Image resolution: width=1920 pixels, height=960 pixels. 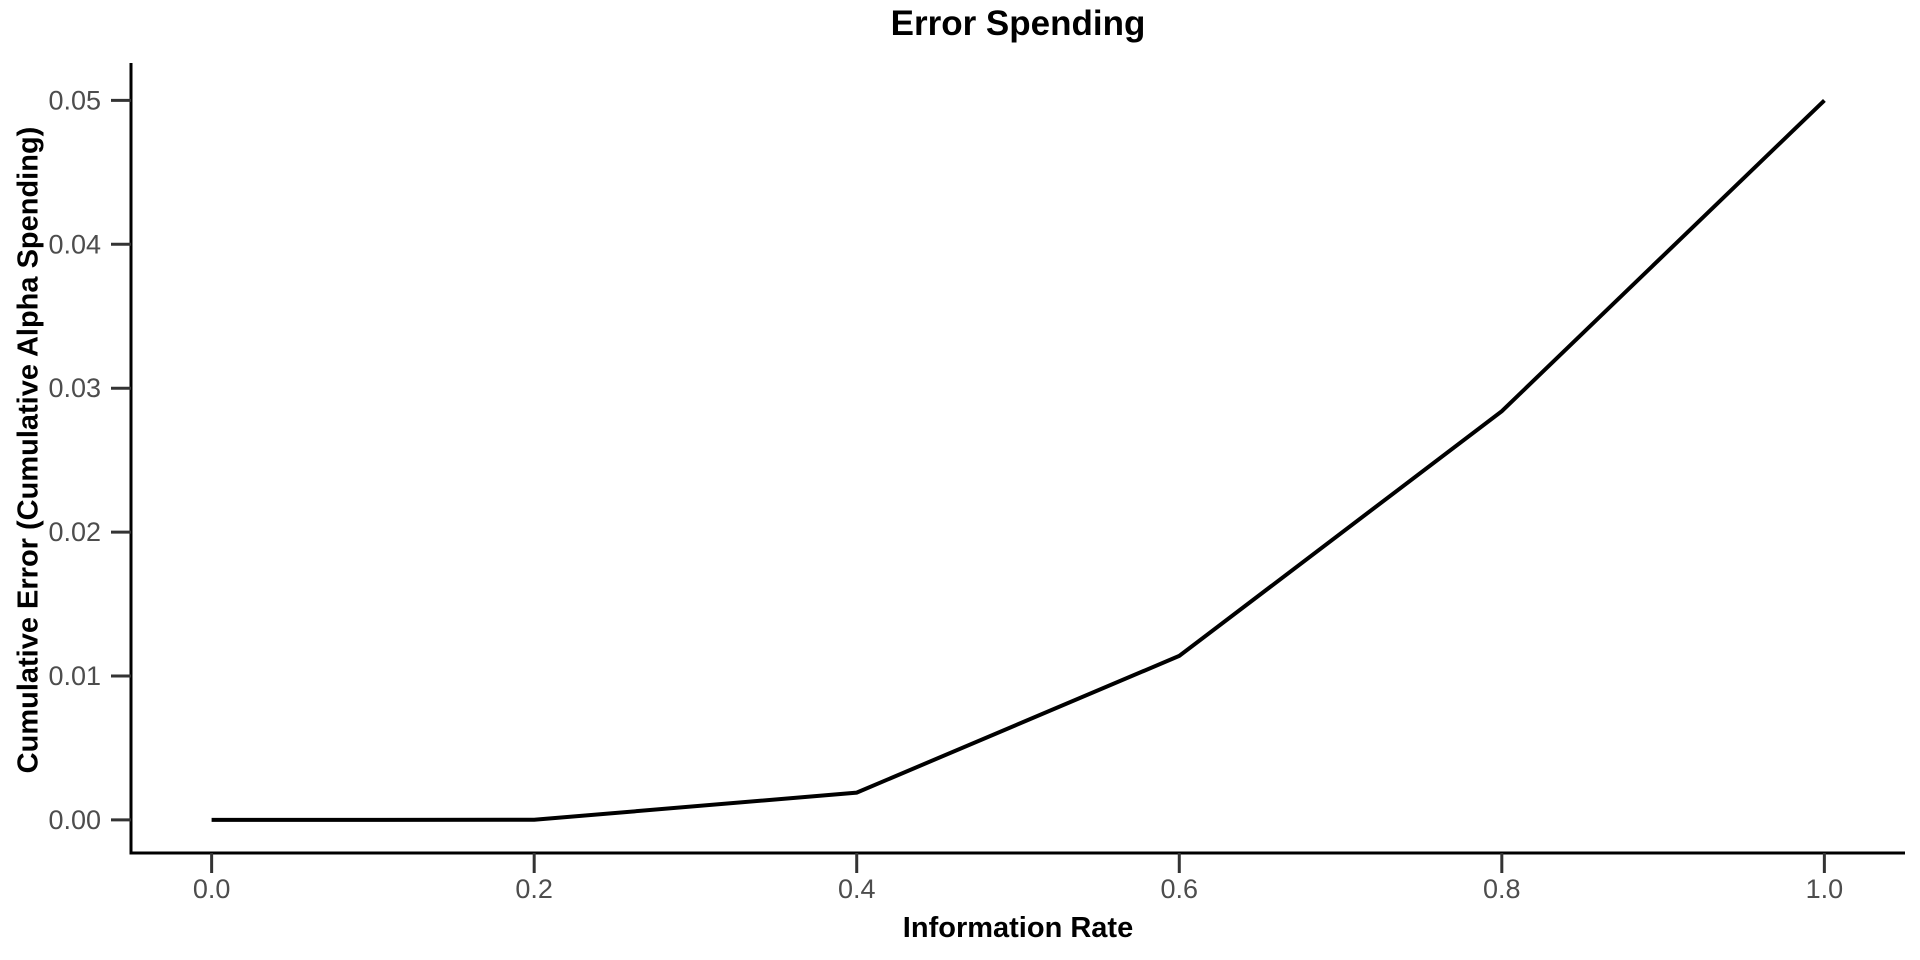 What do you see at coordinates (1018, 928) in the screenshot?
I see `x-axis-title: Information Rate` at bounding box center [1018, 928].